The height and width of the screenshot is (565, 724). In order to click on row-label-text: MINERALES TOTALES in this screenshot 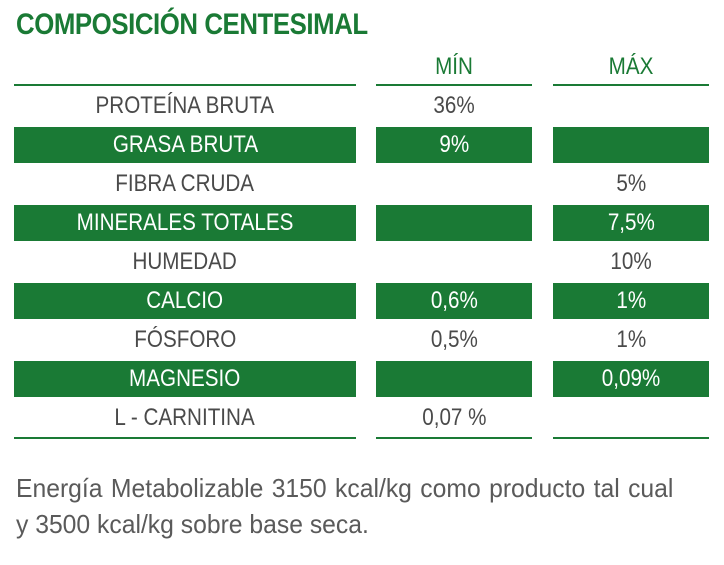, I will do `click(185, 222)`.